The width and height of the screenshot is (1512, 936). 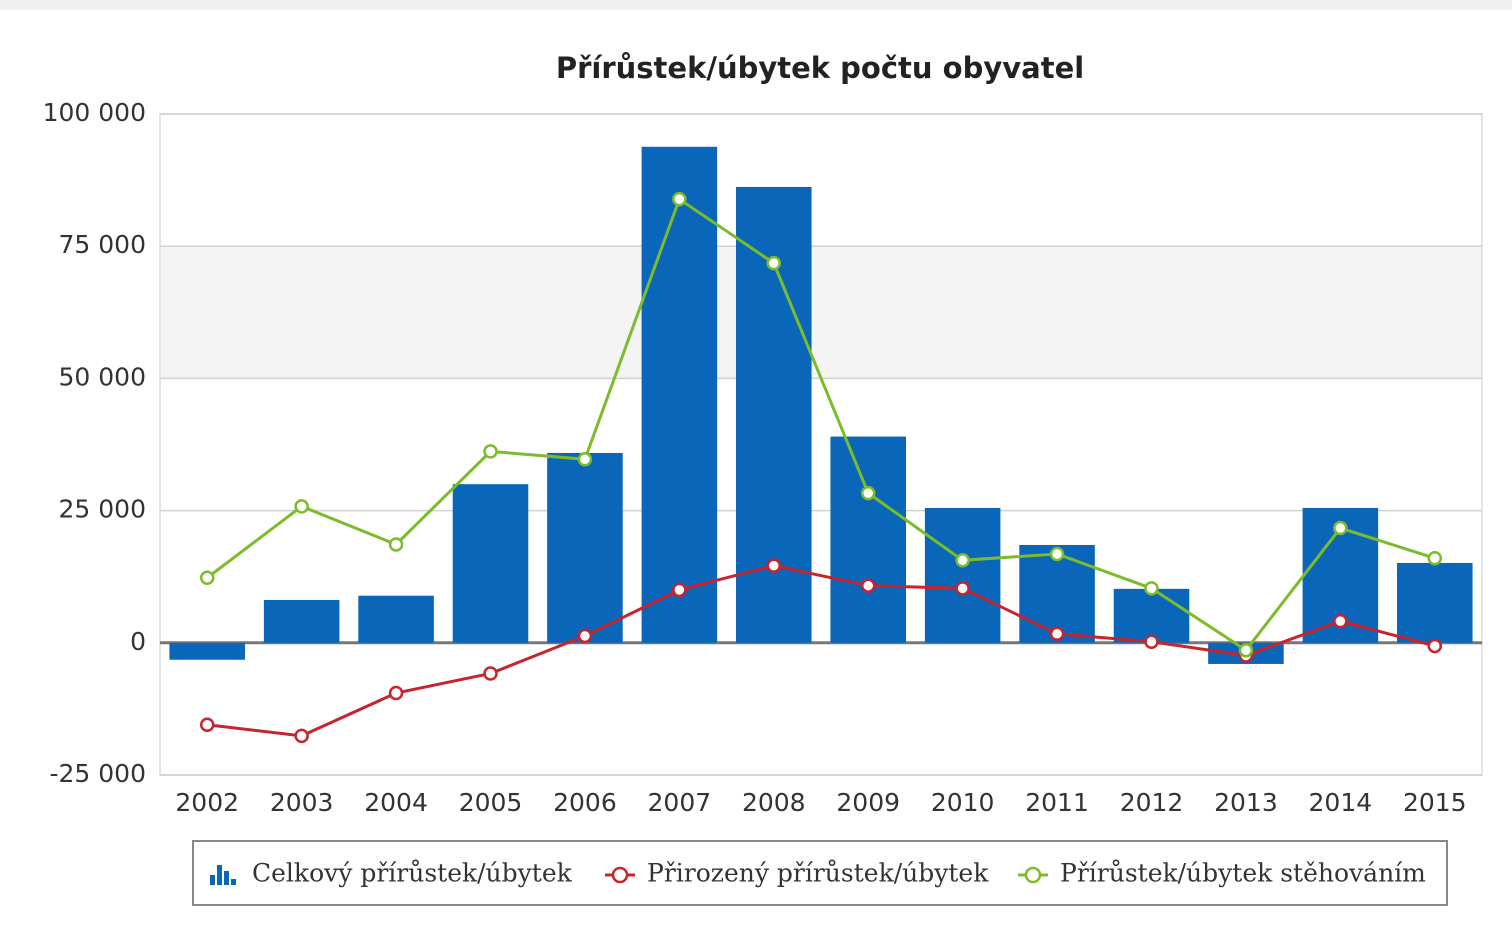 I want to click on chart-title: Přírůstek/úbytek počtu obyvatel, so click(x=820, y=68).